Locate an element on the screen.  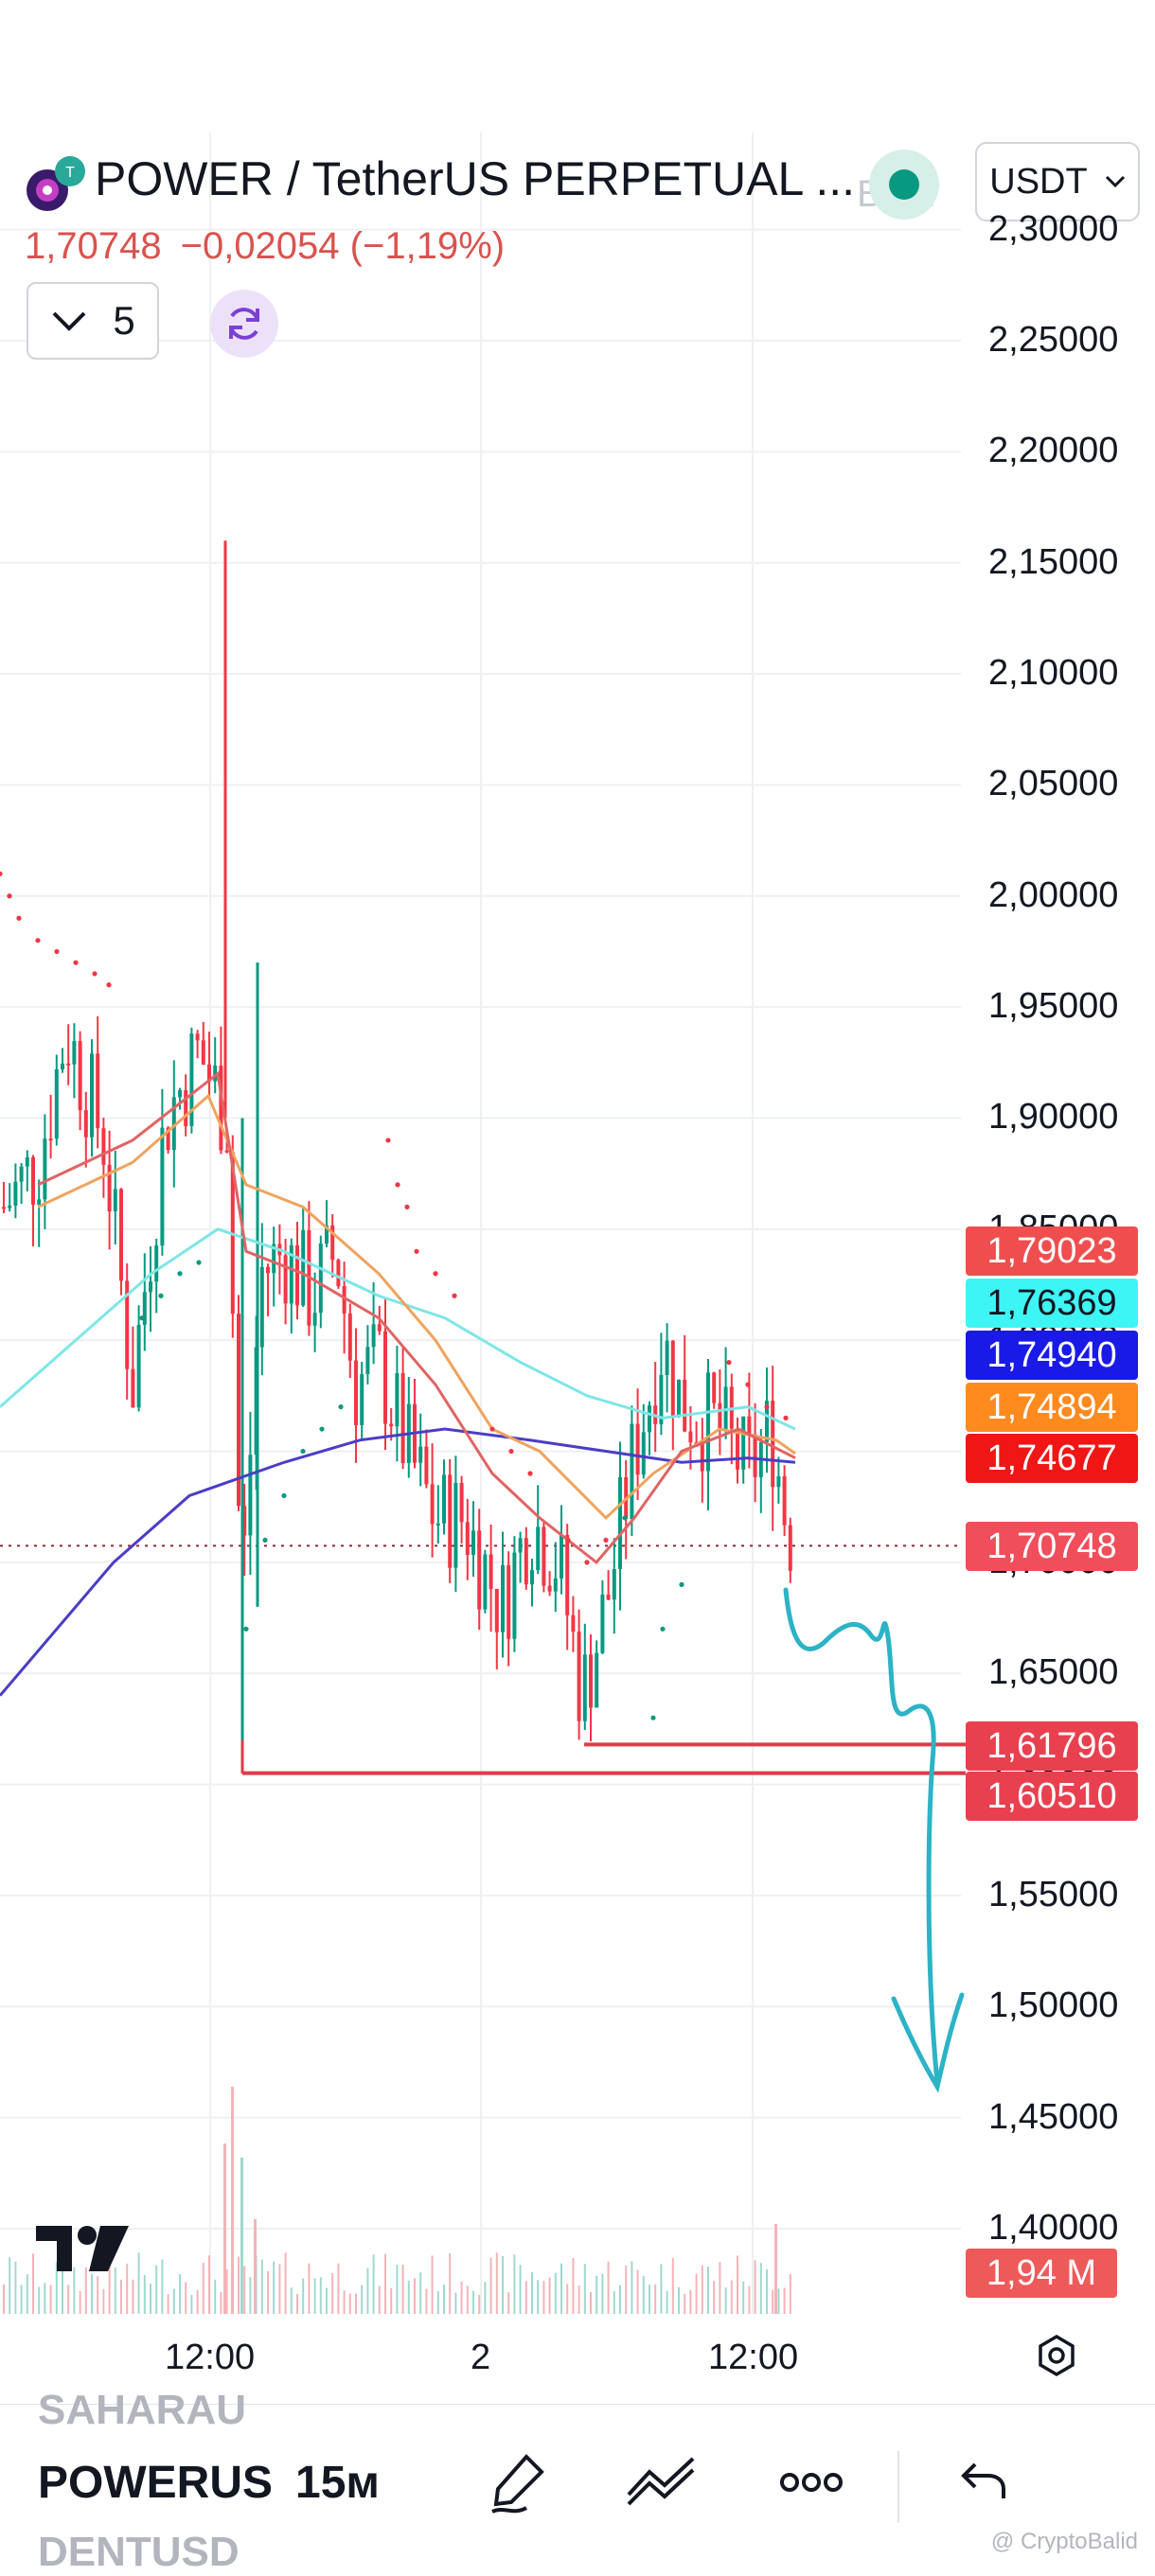
time-label: 12:00 is located at coordinates (210, 2357).